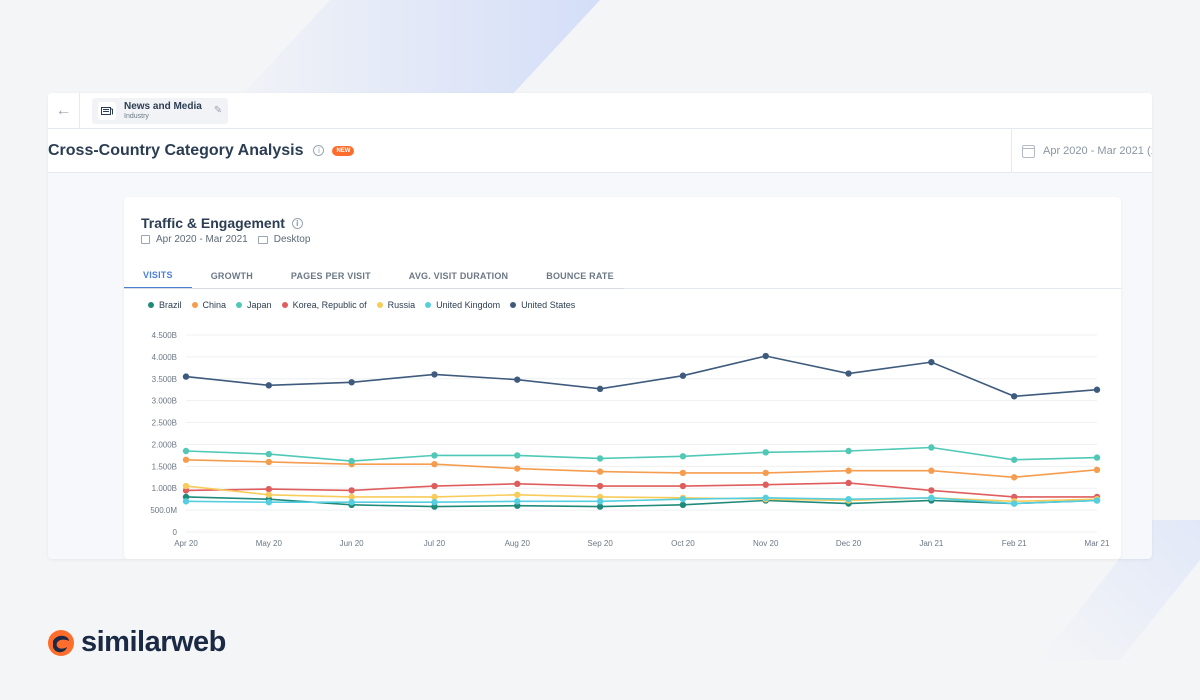  I want to click on tab-growth: GROWTH, so click(231, 276).